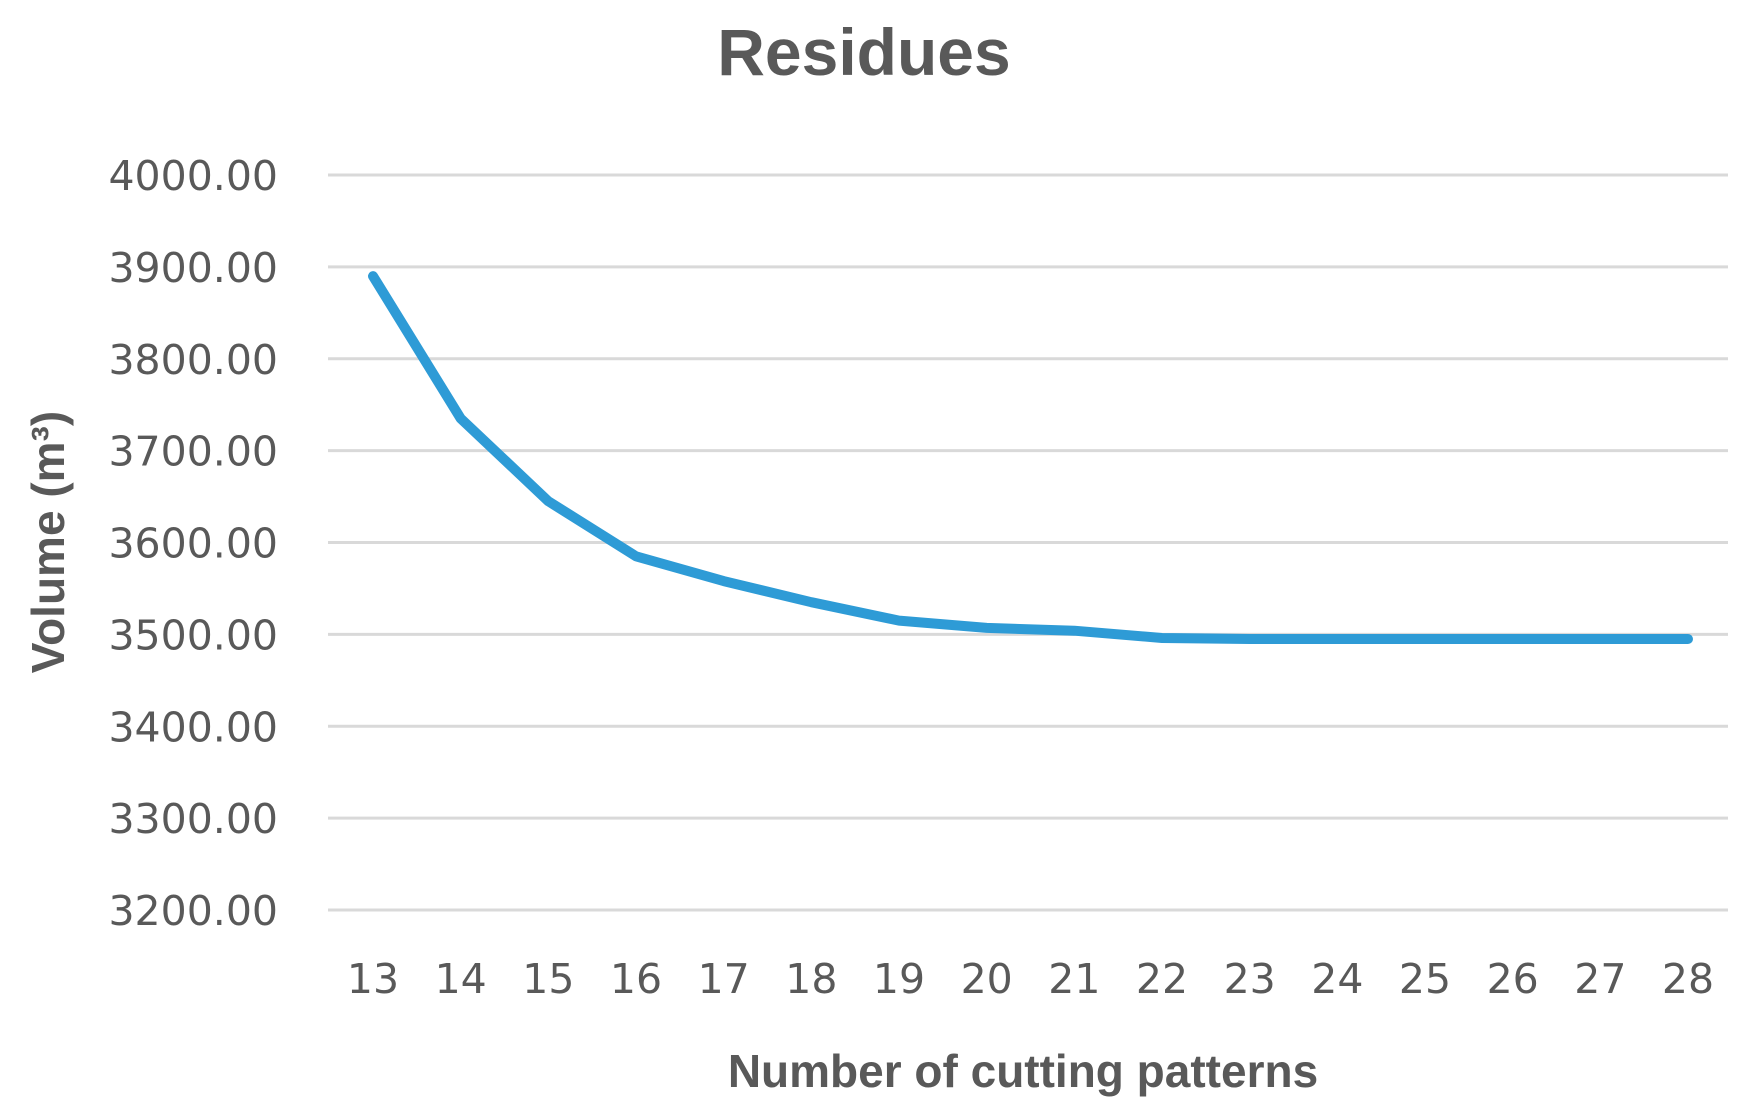 This screenshot has height=1112, width=1745. I want to click on y-tick-label: 3700.00, so click(193, 452).